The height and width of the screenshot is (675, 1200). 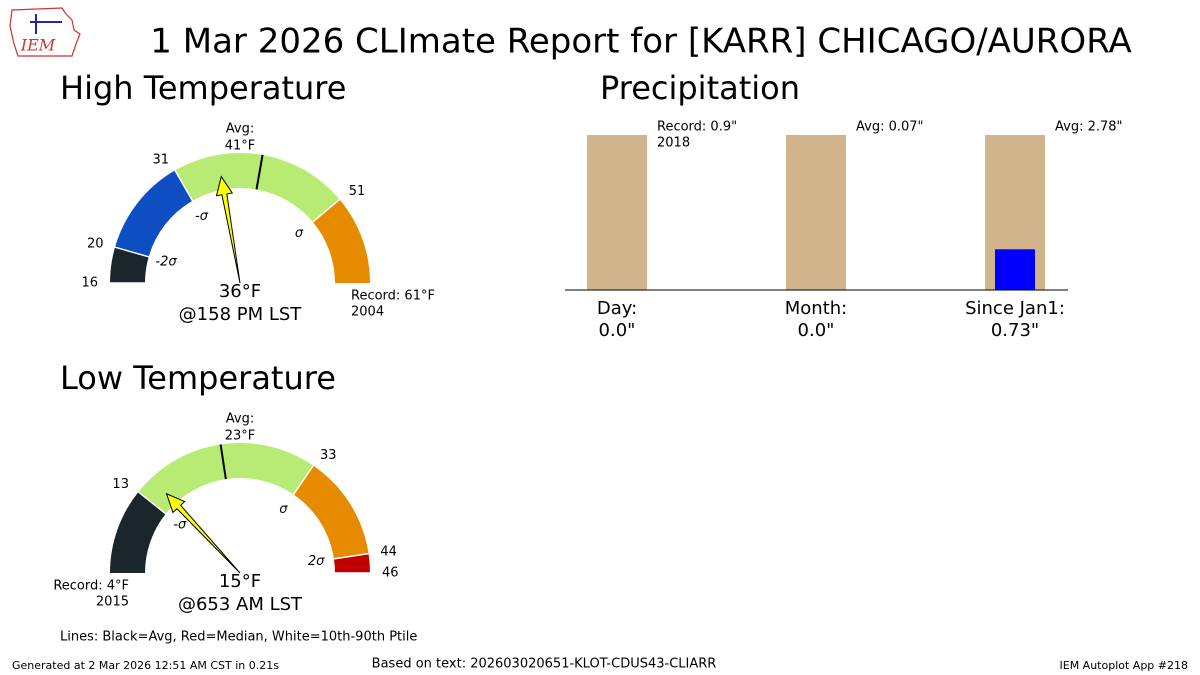 I want to click on footer-right: IEM Autoplot App #218, so click(x=1124, y=665).